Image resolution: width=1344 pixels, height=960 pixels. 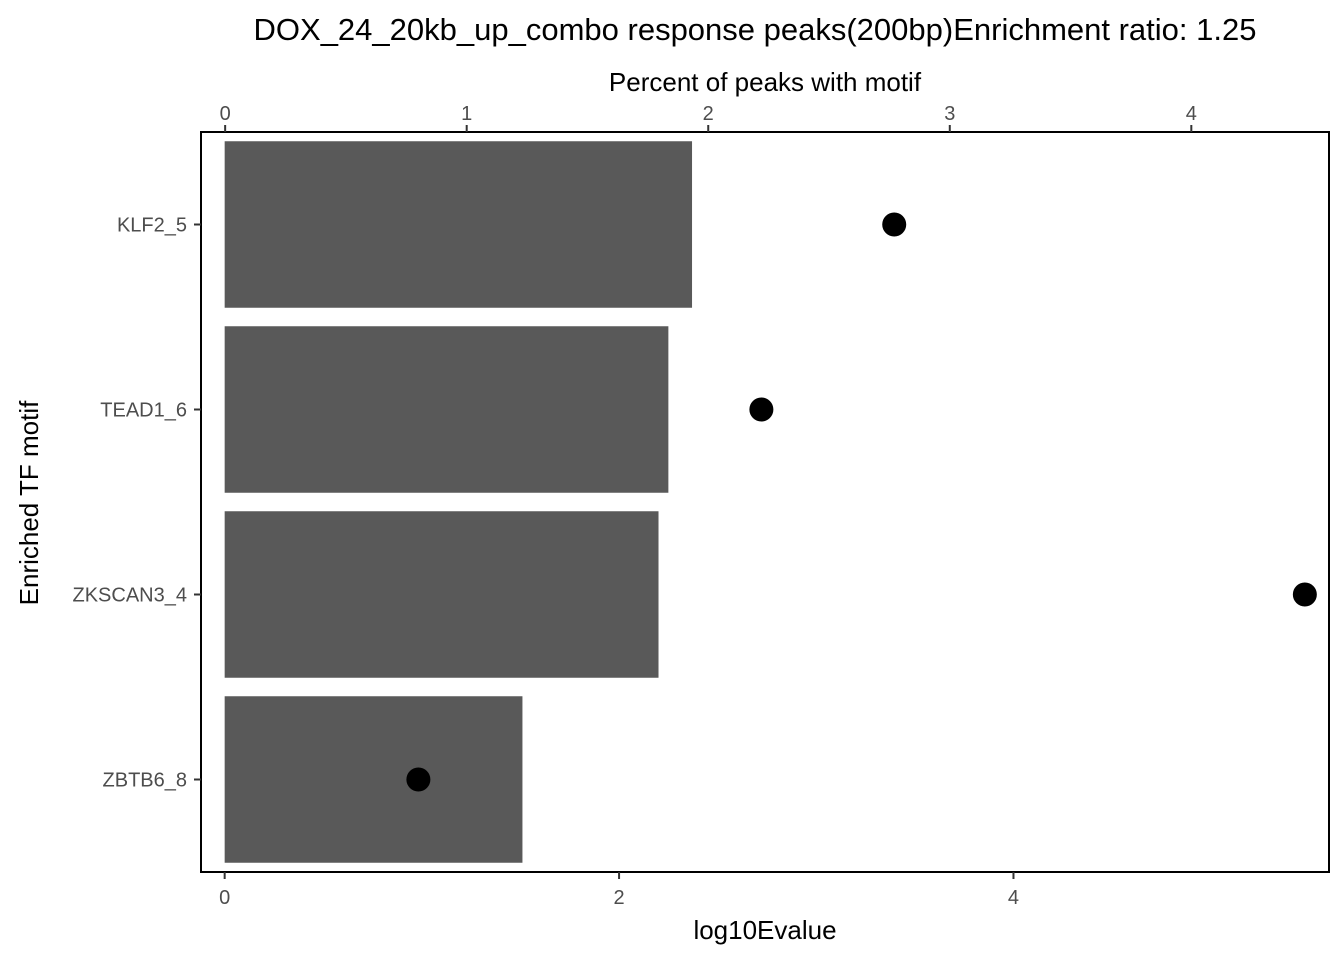 What do you see at coordinates (708, 114) in the screenshot?
I see `top-tick-label: 2` at bounding box center [708, 114].